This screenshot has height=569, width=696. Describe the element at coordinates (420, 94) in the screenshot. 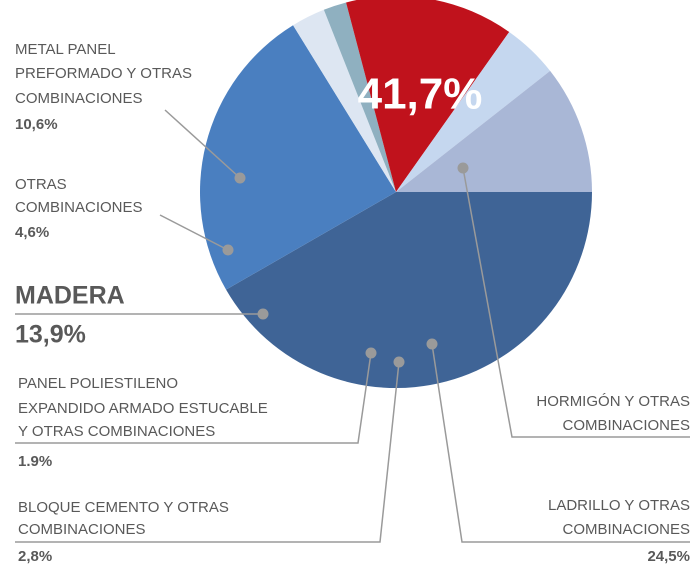

I see `value-label: 41,7%` at that location.